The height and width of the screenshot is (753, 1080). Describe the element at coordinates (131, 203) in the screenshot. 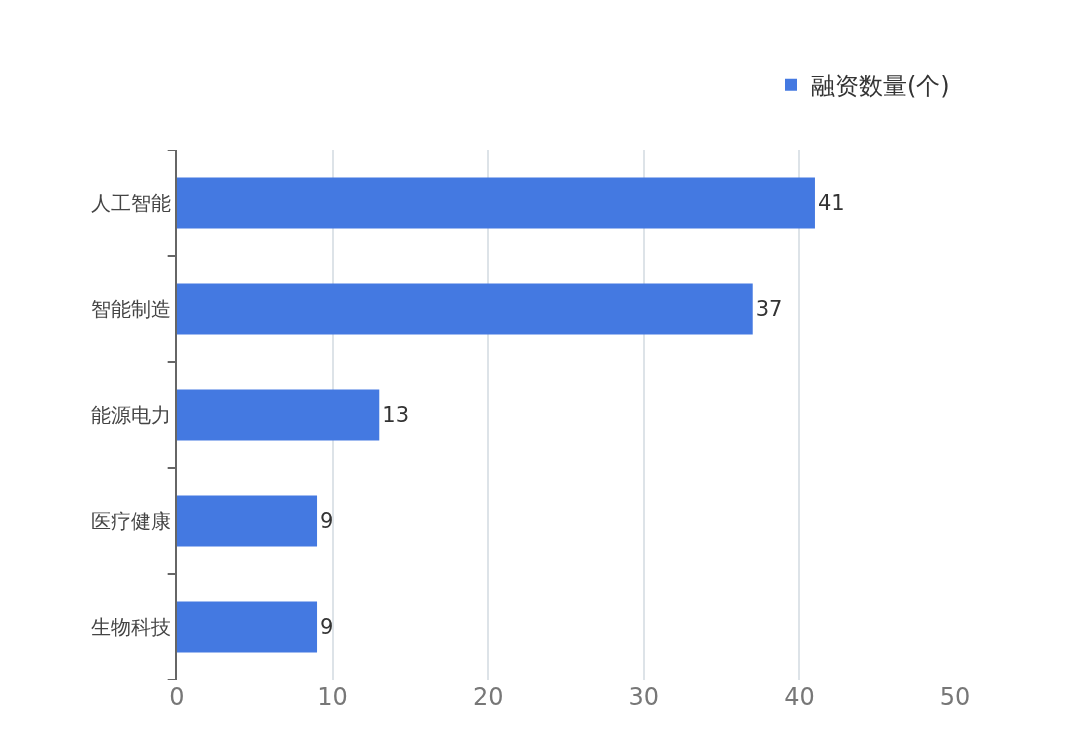

I see `y-tick-label: 人工智能` at that location.